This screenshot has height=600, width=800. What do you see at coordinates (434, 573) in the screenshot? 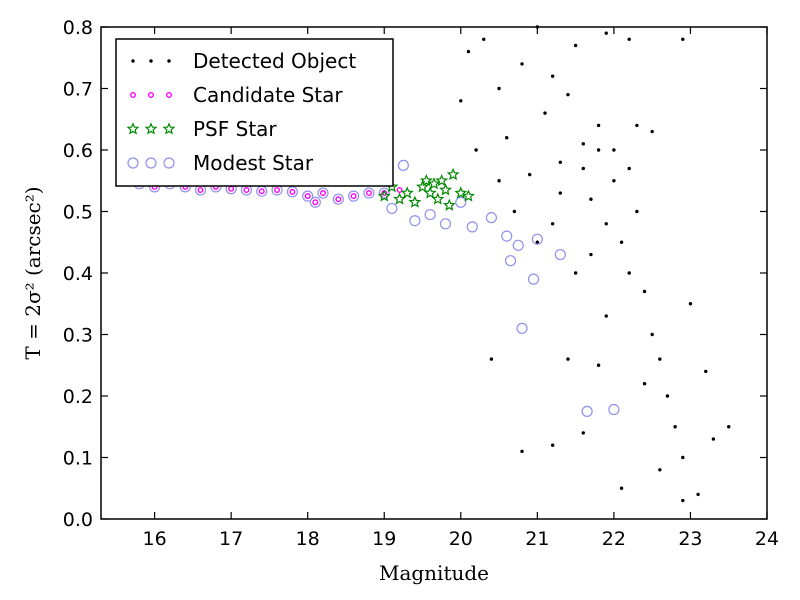
I see `x-axis-label: Magnitude` at bounding box center [434, 573].